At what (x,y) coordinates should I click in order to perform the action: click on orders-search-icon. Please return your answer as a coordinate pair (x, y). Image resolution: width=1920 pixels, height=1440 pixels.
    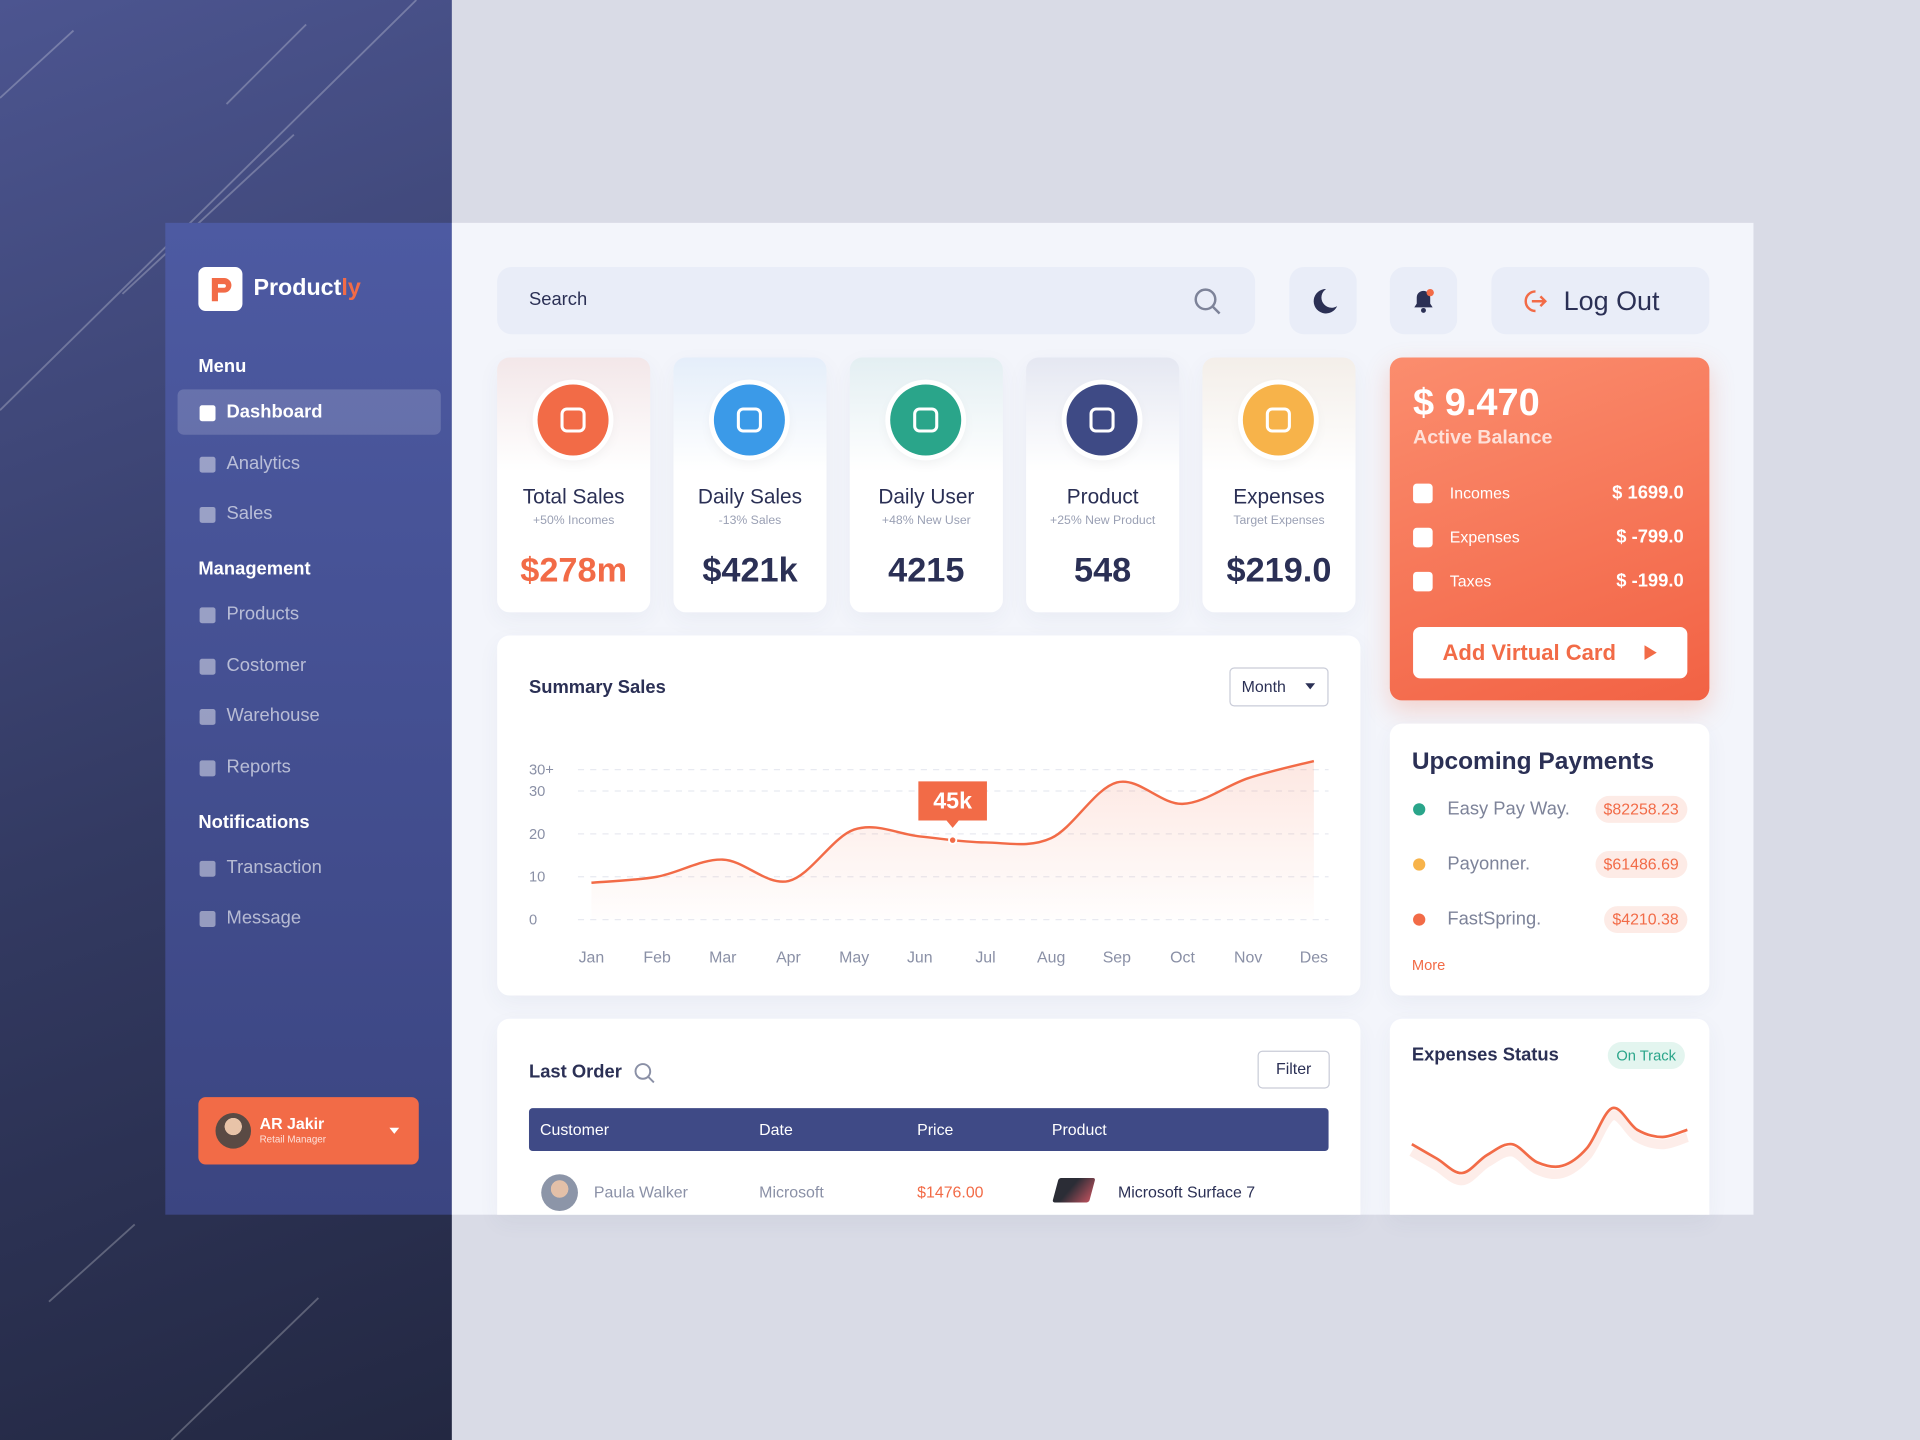
    Looking at the image, I should click on (645, 1074).